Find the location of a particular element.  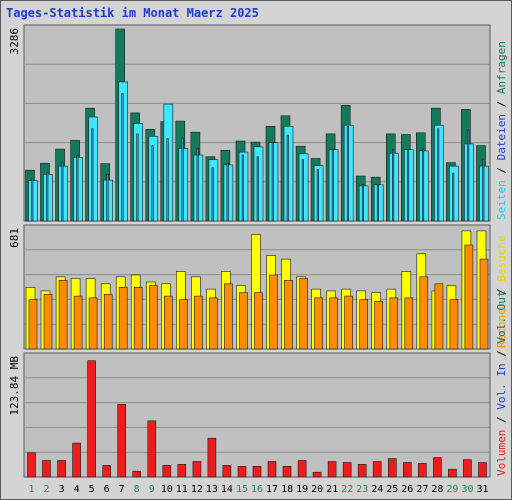

hits-ymax-label: 3286 is located at coordinates (14, 41).